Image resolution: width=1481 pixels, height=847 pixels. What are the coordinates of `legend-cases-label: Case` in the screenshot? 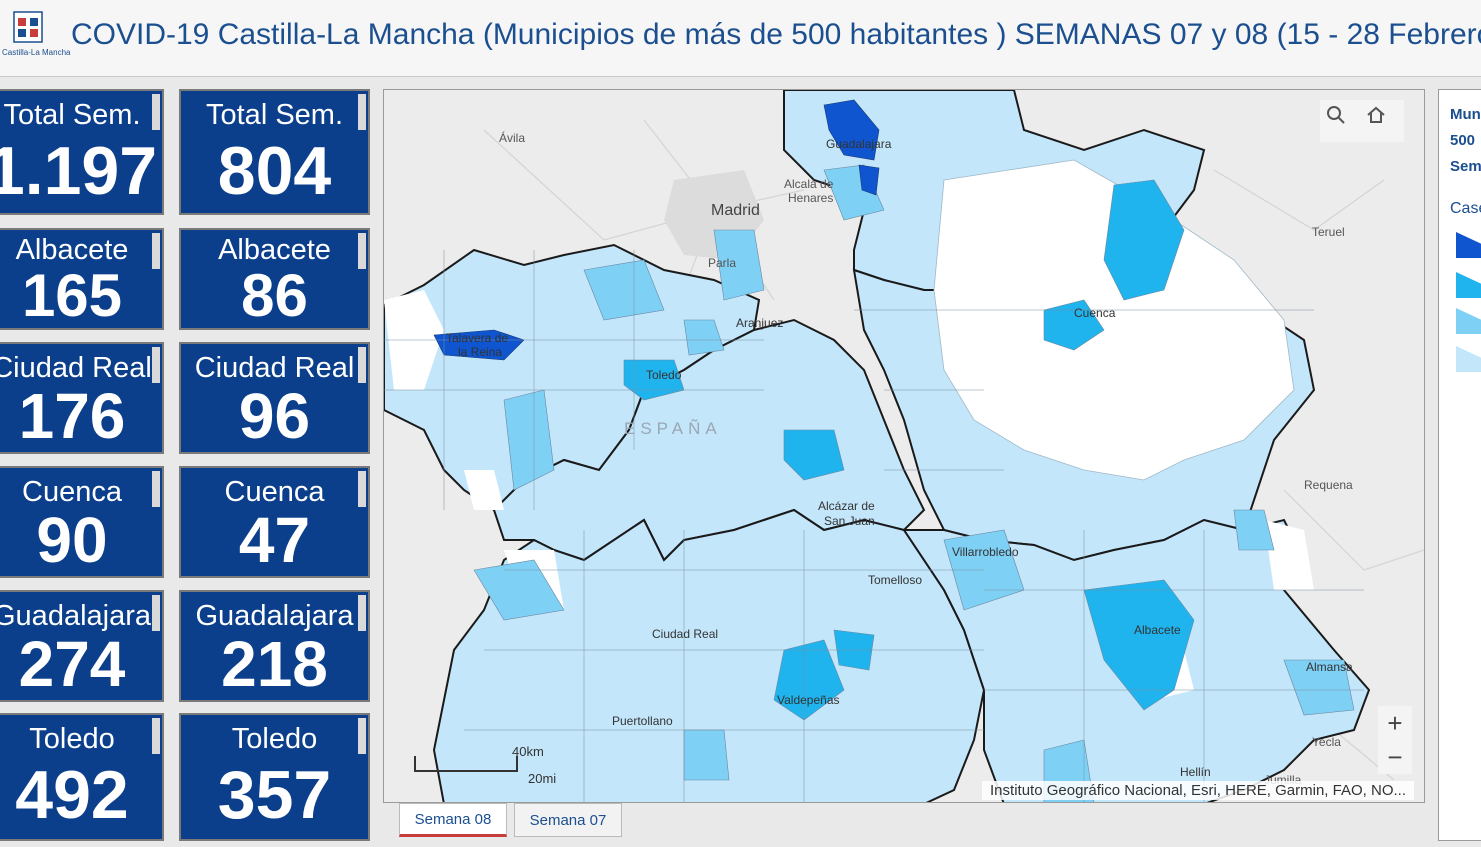 It's located at (1465, 208).